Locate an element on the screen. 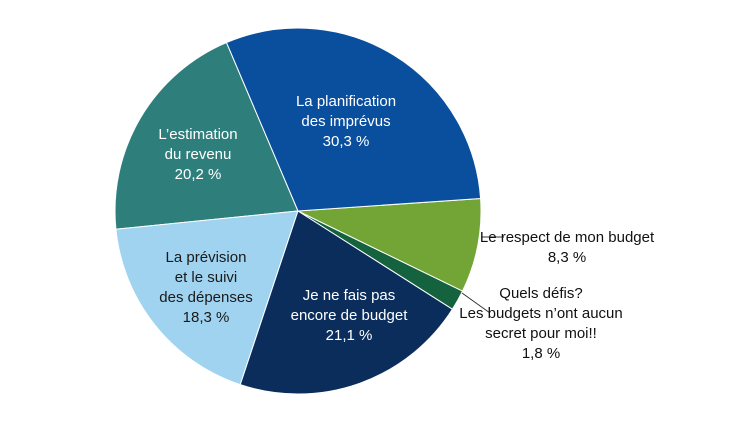 The width and height of the screenshot is (750, 422). value-label: 20,2 % is located at coordinates (198, 174).